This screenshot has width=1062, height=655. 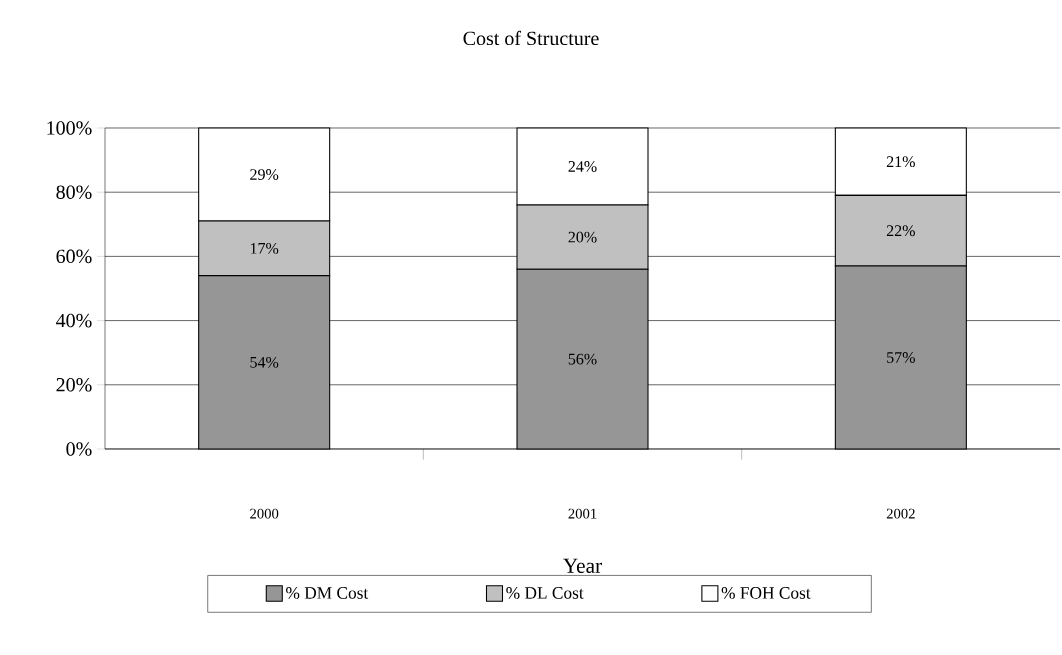 What do you see at coordinates (74, 256) in the screenshot?
I see `y-tick-label: 60%` at bounding box center [74, 256].